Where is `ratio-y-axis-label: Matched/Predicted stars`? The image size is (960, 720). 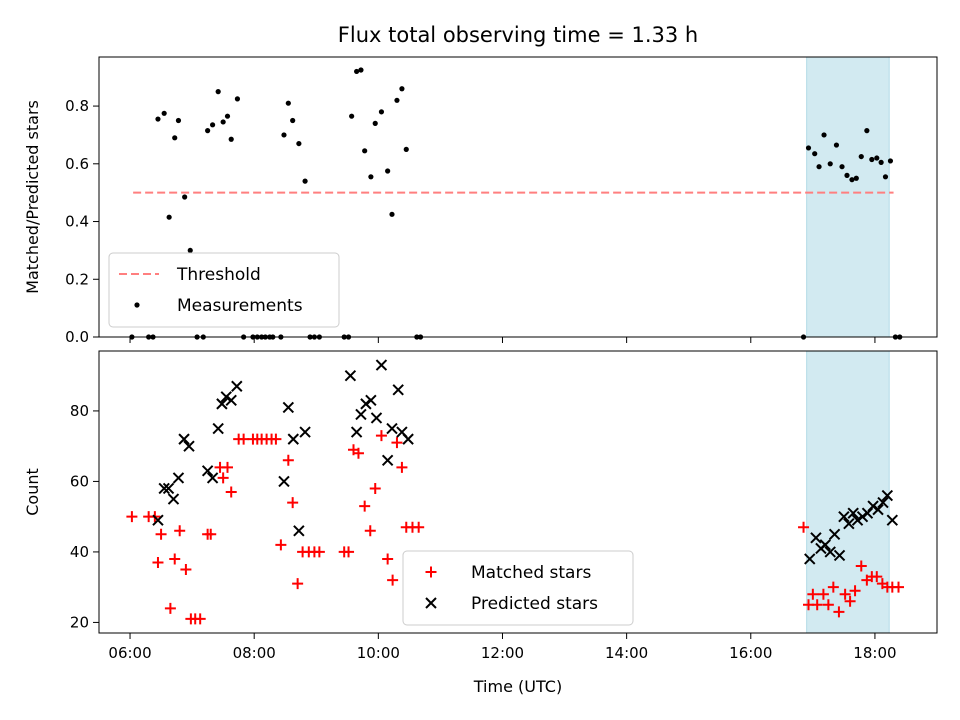
ratio-y-axis-label: Matched/Predicted stars is located at coordinates (32, 197).